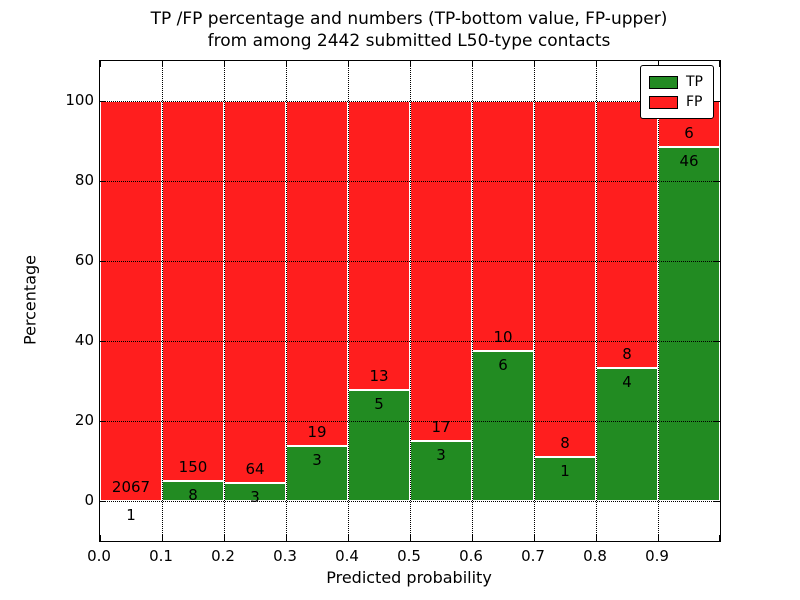 The width and height of the screenshot is (800, 600). I want to click on legend: TP FP, so click(677, 92).